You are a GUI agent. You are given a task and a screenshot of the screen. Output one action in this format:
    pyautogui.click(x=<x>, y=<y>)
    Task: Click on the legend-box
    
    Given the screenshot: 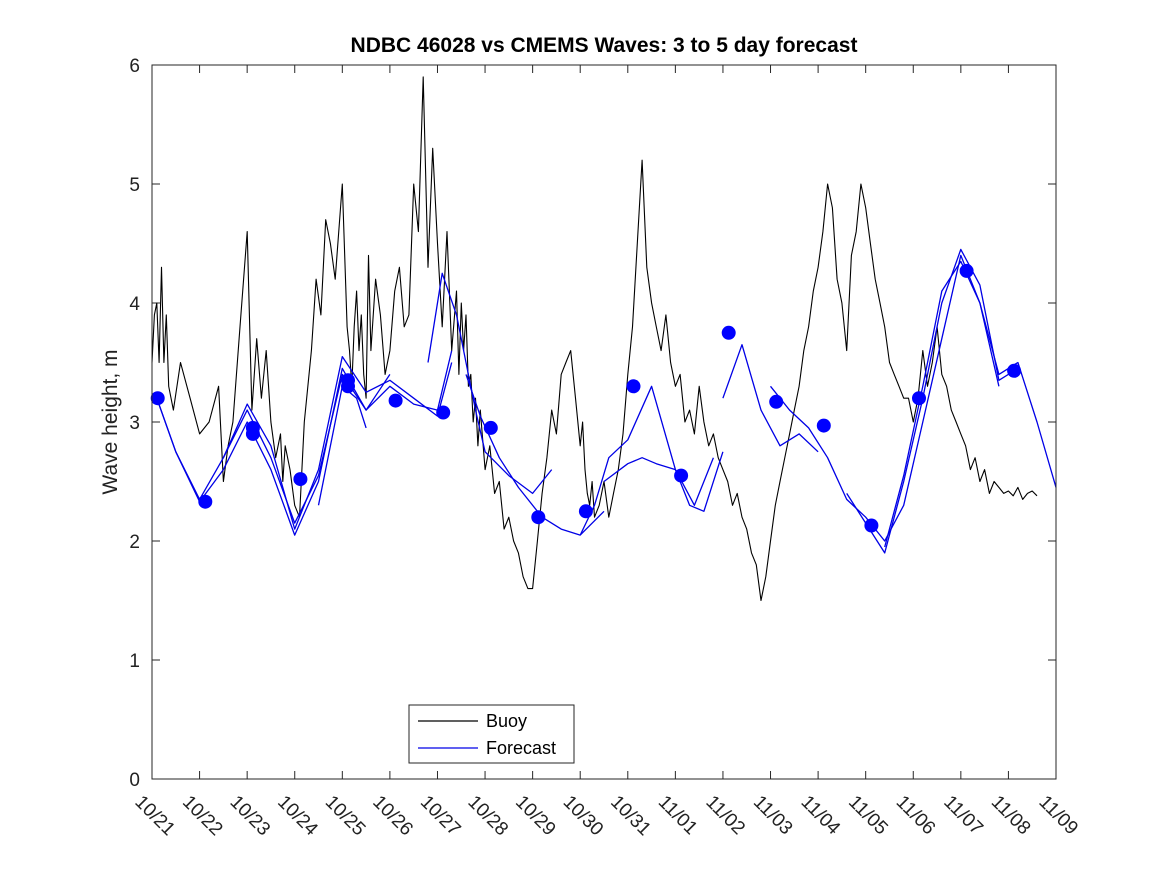 What is the action you would take?
    pyautogui.click(x=491, y=734)
    